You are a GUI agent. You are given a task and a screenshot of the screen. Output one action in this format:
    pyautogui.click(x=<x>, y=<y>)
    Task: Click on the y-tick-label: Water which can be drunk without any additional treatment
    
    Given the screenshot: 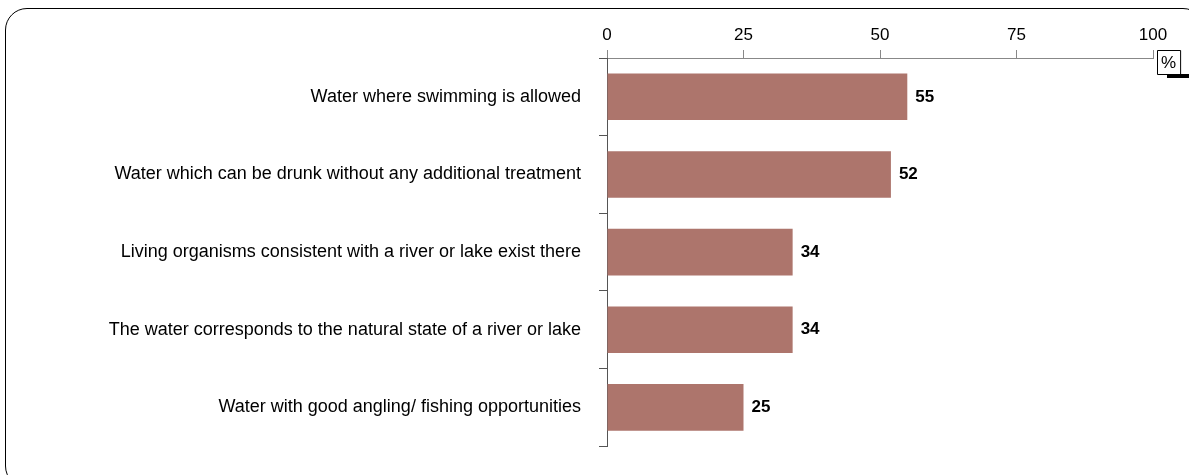 What is the action you would take?
    pyautogui.click(x=347, y=173)
    